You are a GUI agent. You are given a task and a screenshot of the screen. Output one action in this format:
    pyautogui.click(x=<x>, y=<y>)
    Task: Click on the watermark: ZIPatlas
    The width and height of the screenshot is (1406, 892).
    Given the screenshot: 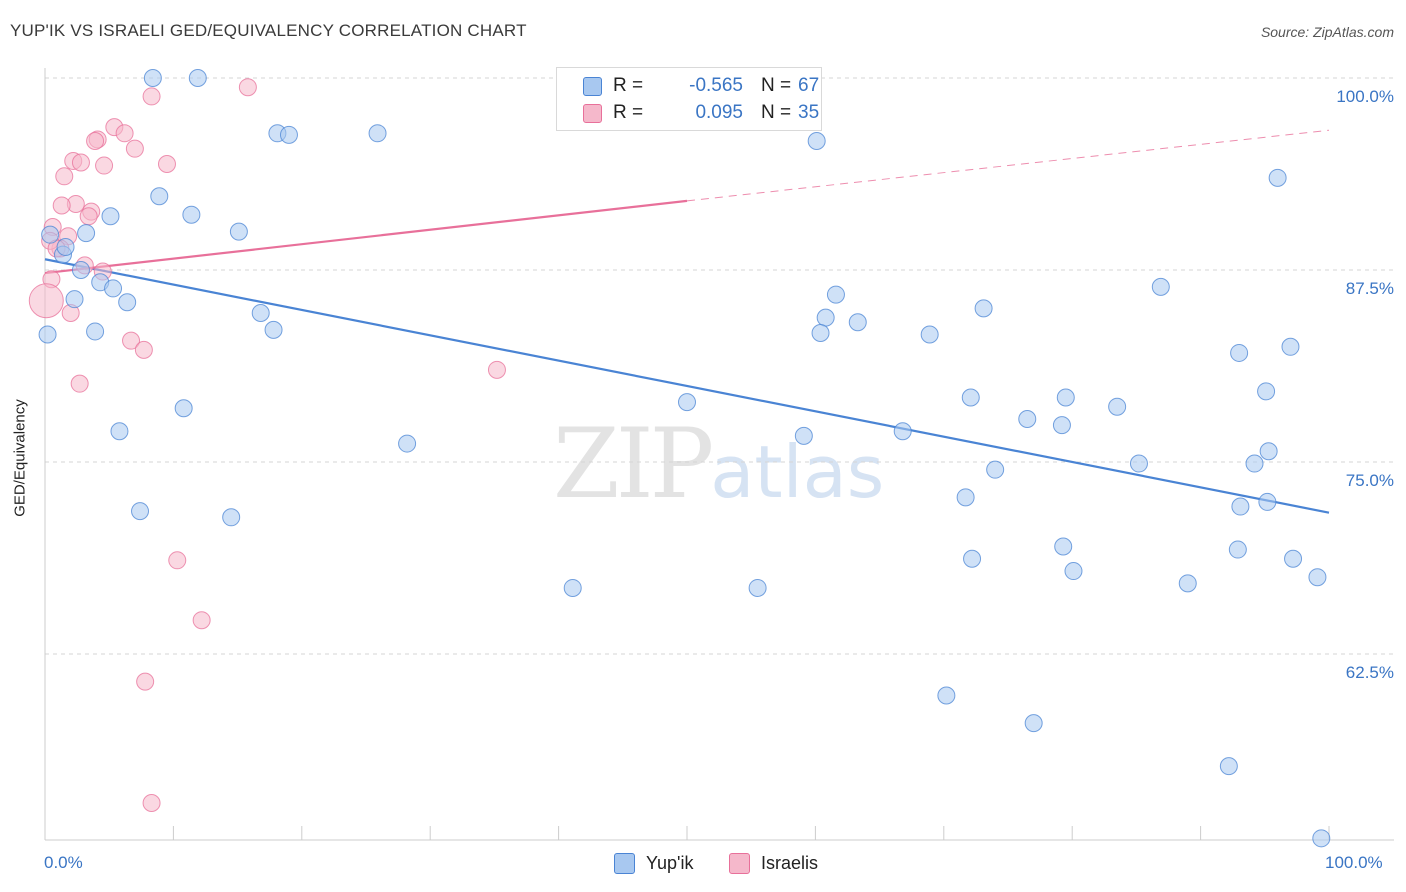 What is the action you would take?
    pyautogui.click(x=718, y=464)
    